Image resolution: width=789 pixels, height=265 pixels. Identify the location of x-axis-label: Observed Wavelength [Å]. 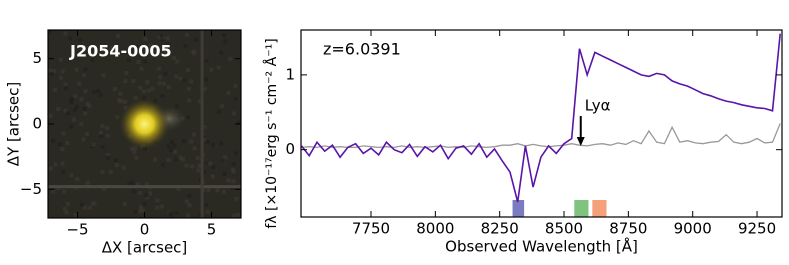
(541, 246).